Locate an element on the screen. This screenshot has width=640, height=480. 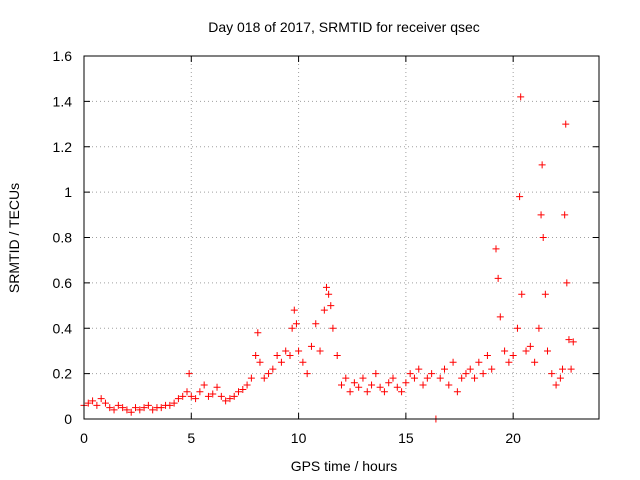
x-tick-label: 0 is located at coordinates (84, 438).